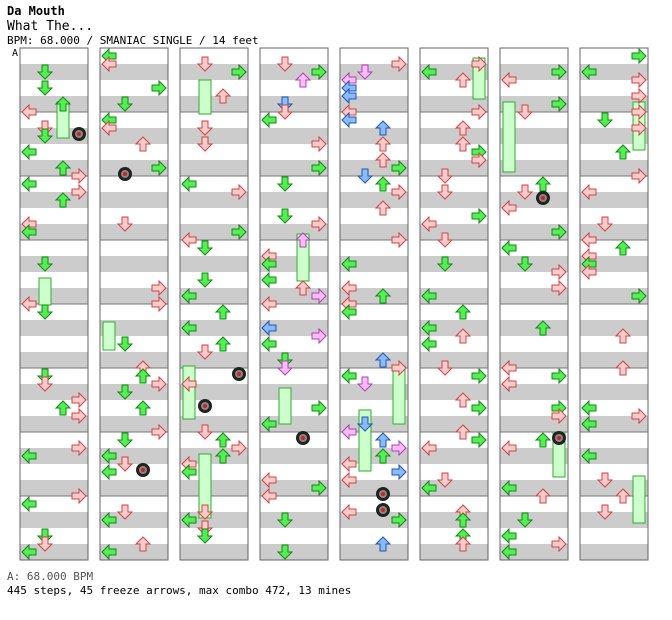 The image size is (672, 620). I want to click on freeze-arrow-body, so click(639, 499).